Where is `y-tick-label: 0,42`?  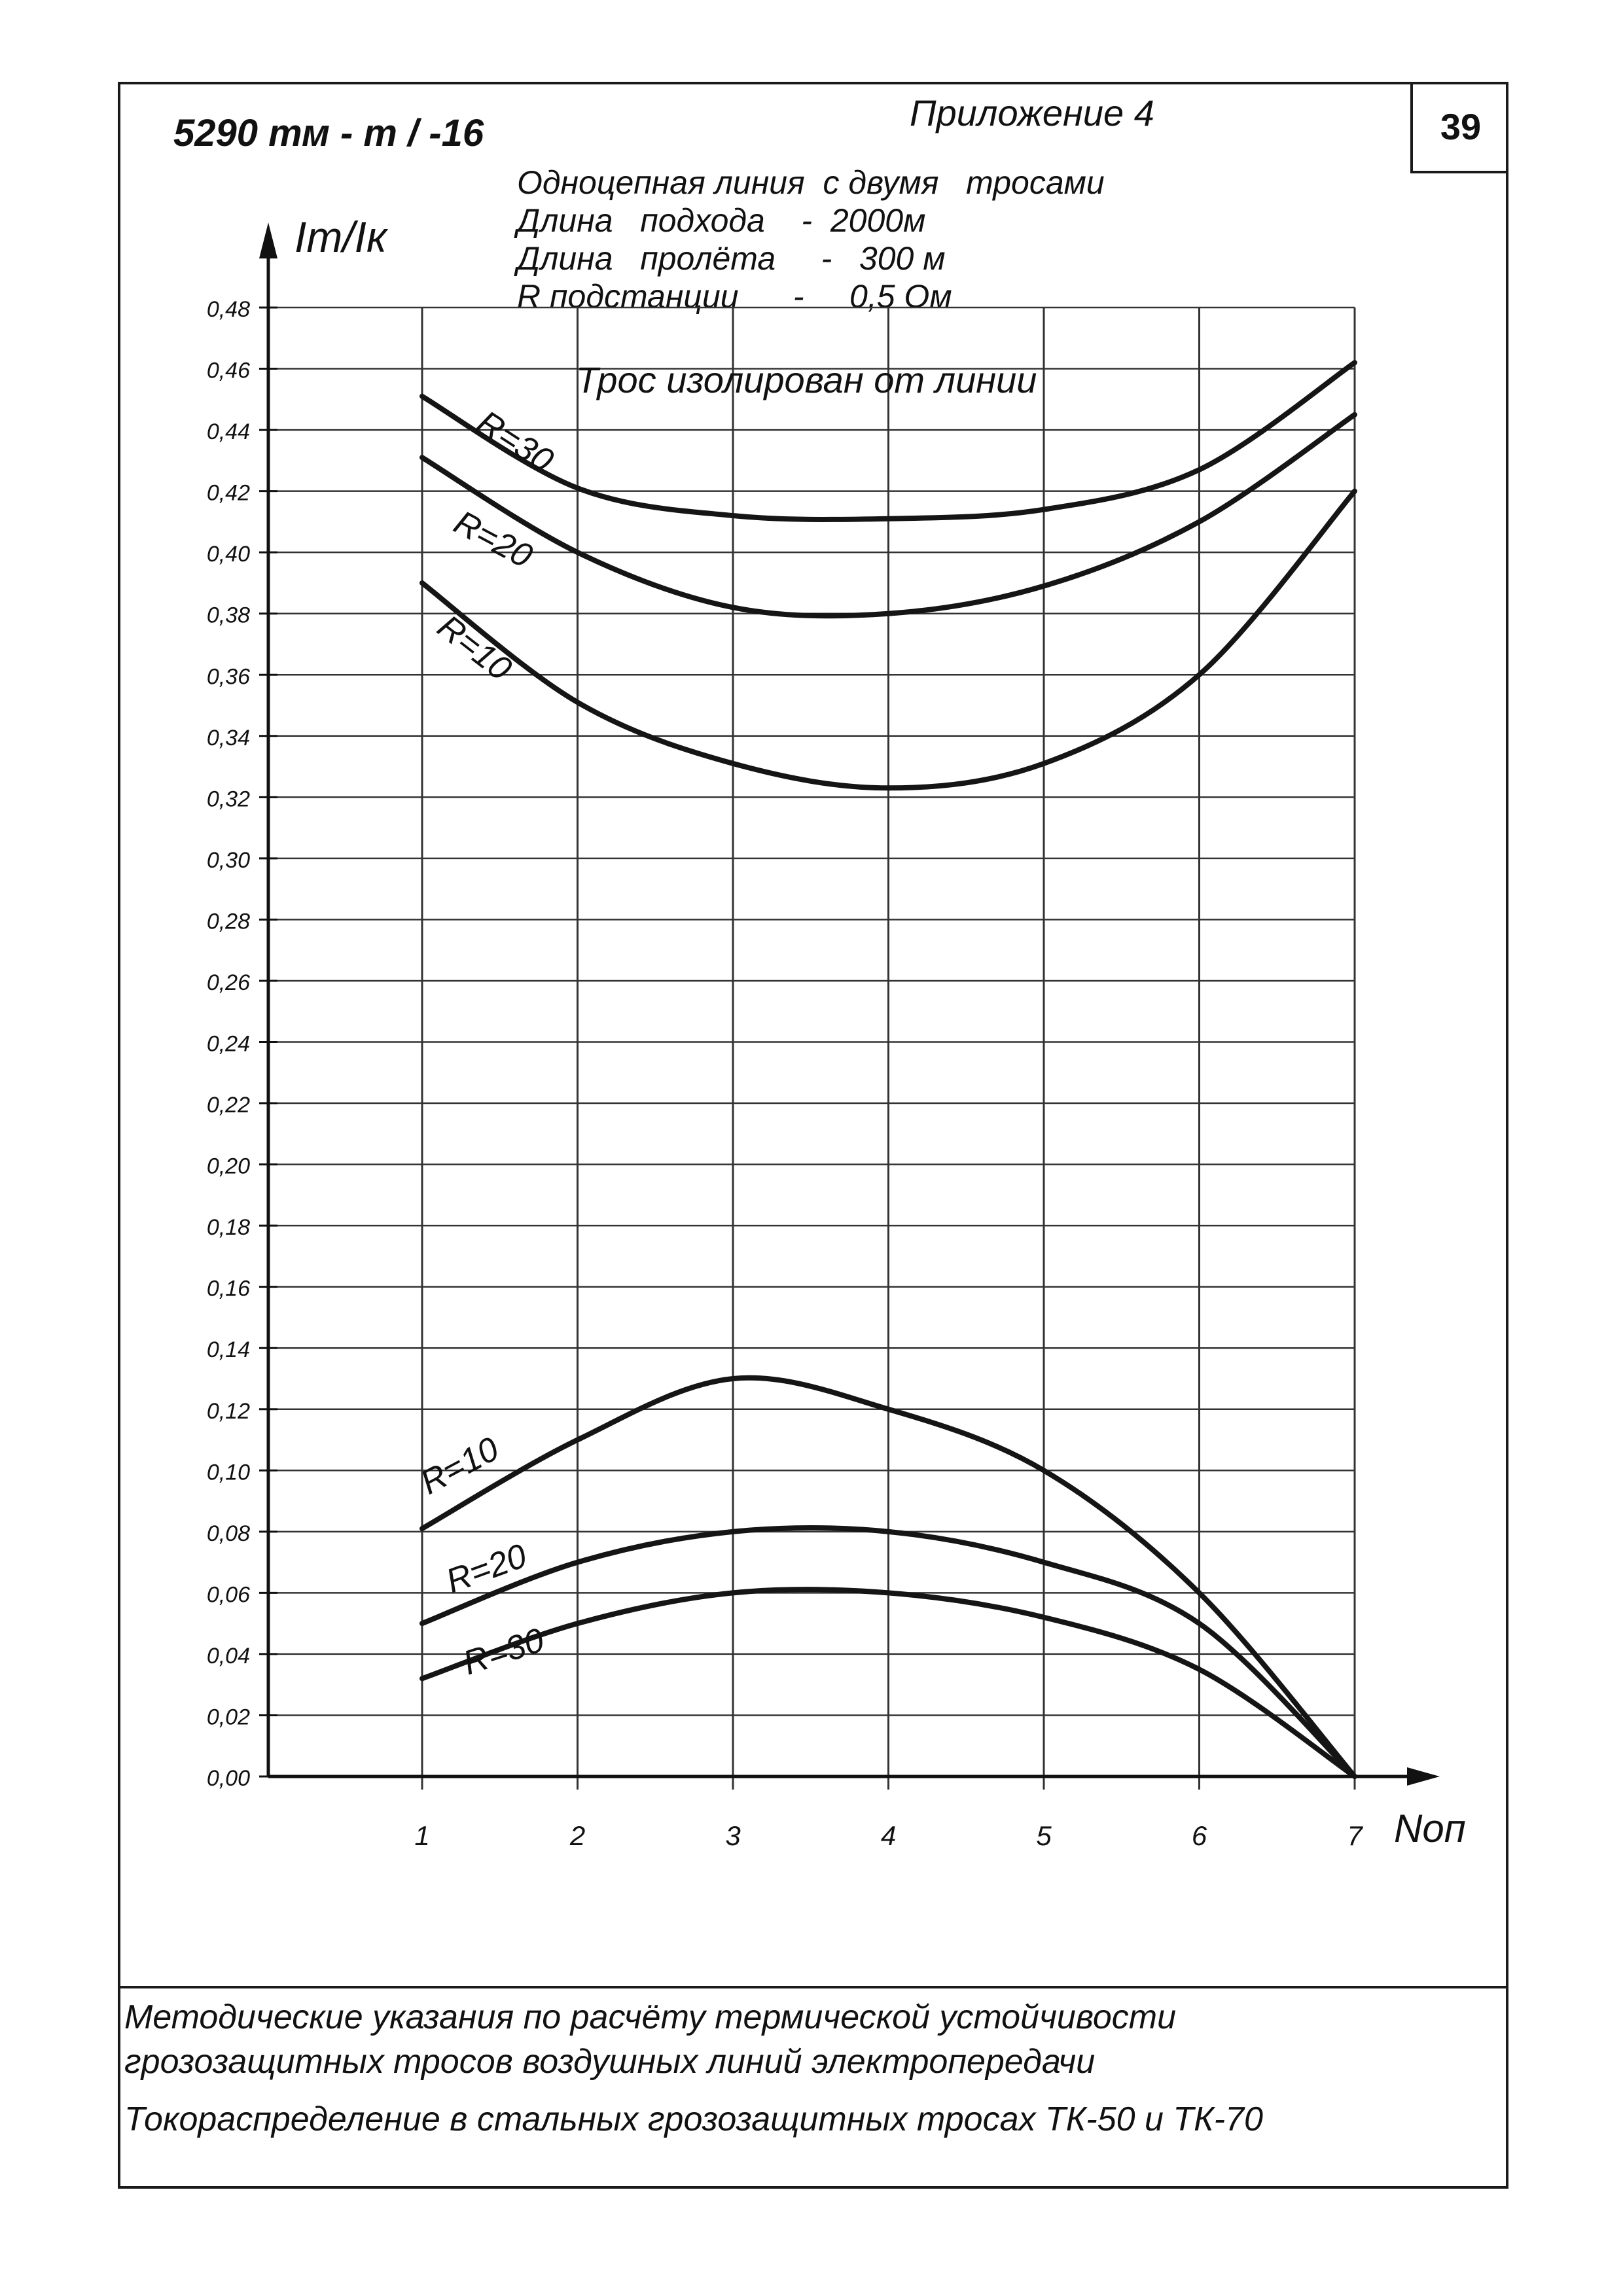
y-tick-label: 0,42 is located at coordinates (228, 494).